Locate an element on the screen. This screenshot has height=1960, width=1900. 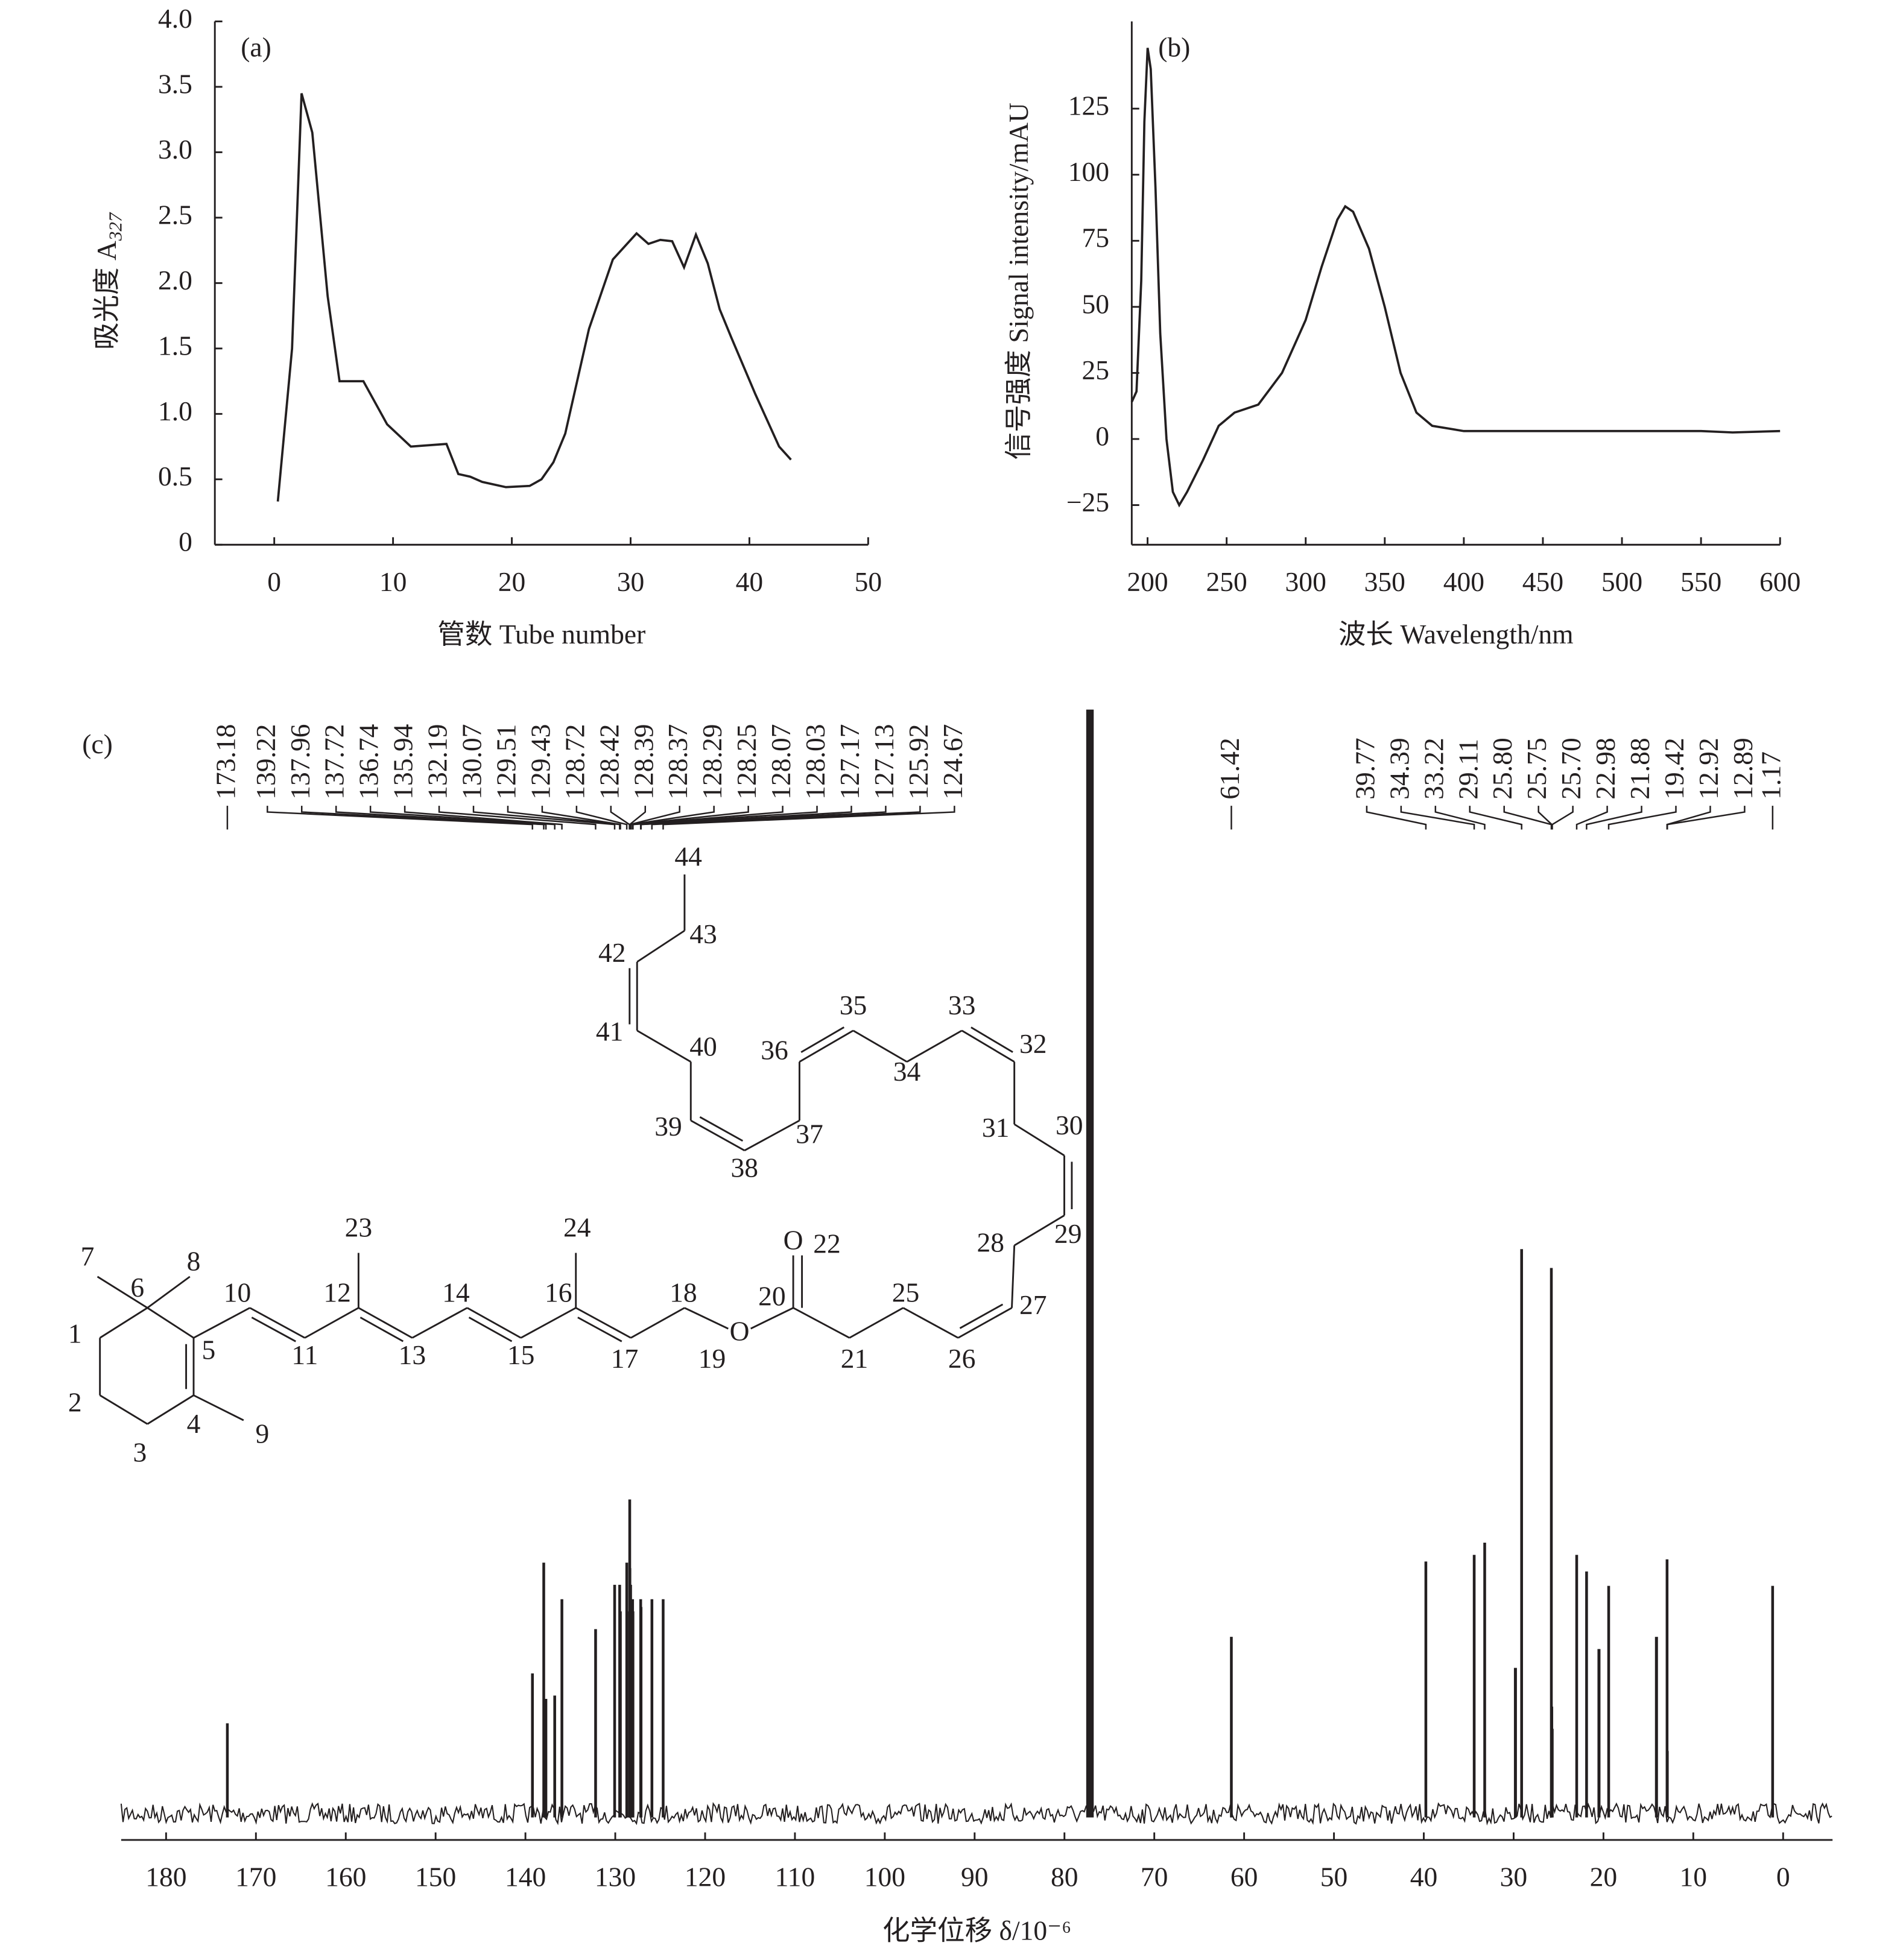
atom-number: 29 is located at coordinates (1068, 1233).